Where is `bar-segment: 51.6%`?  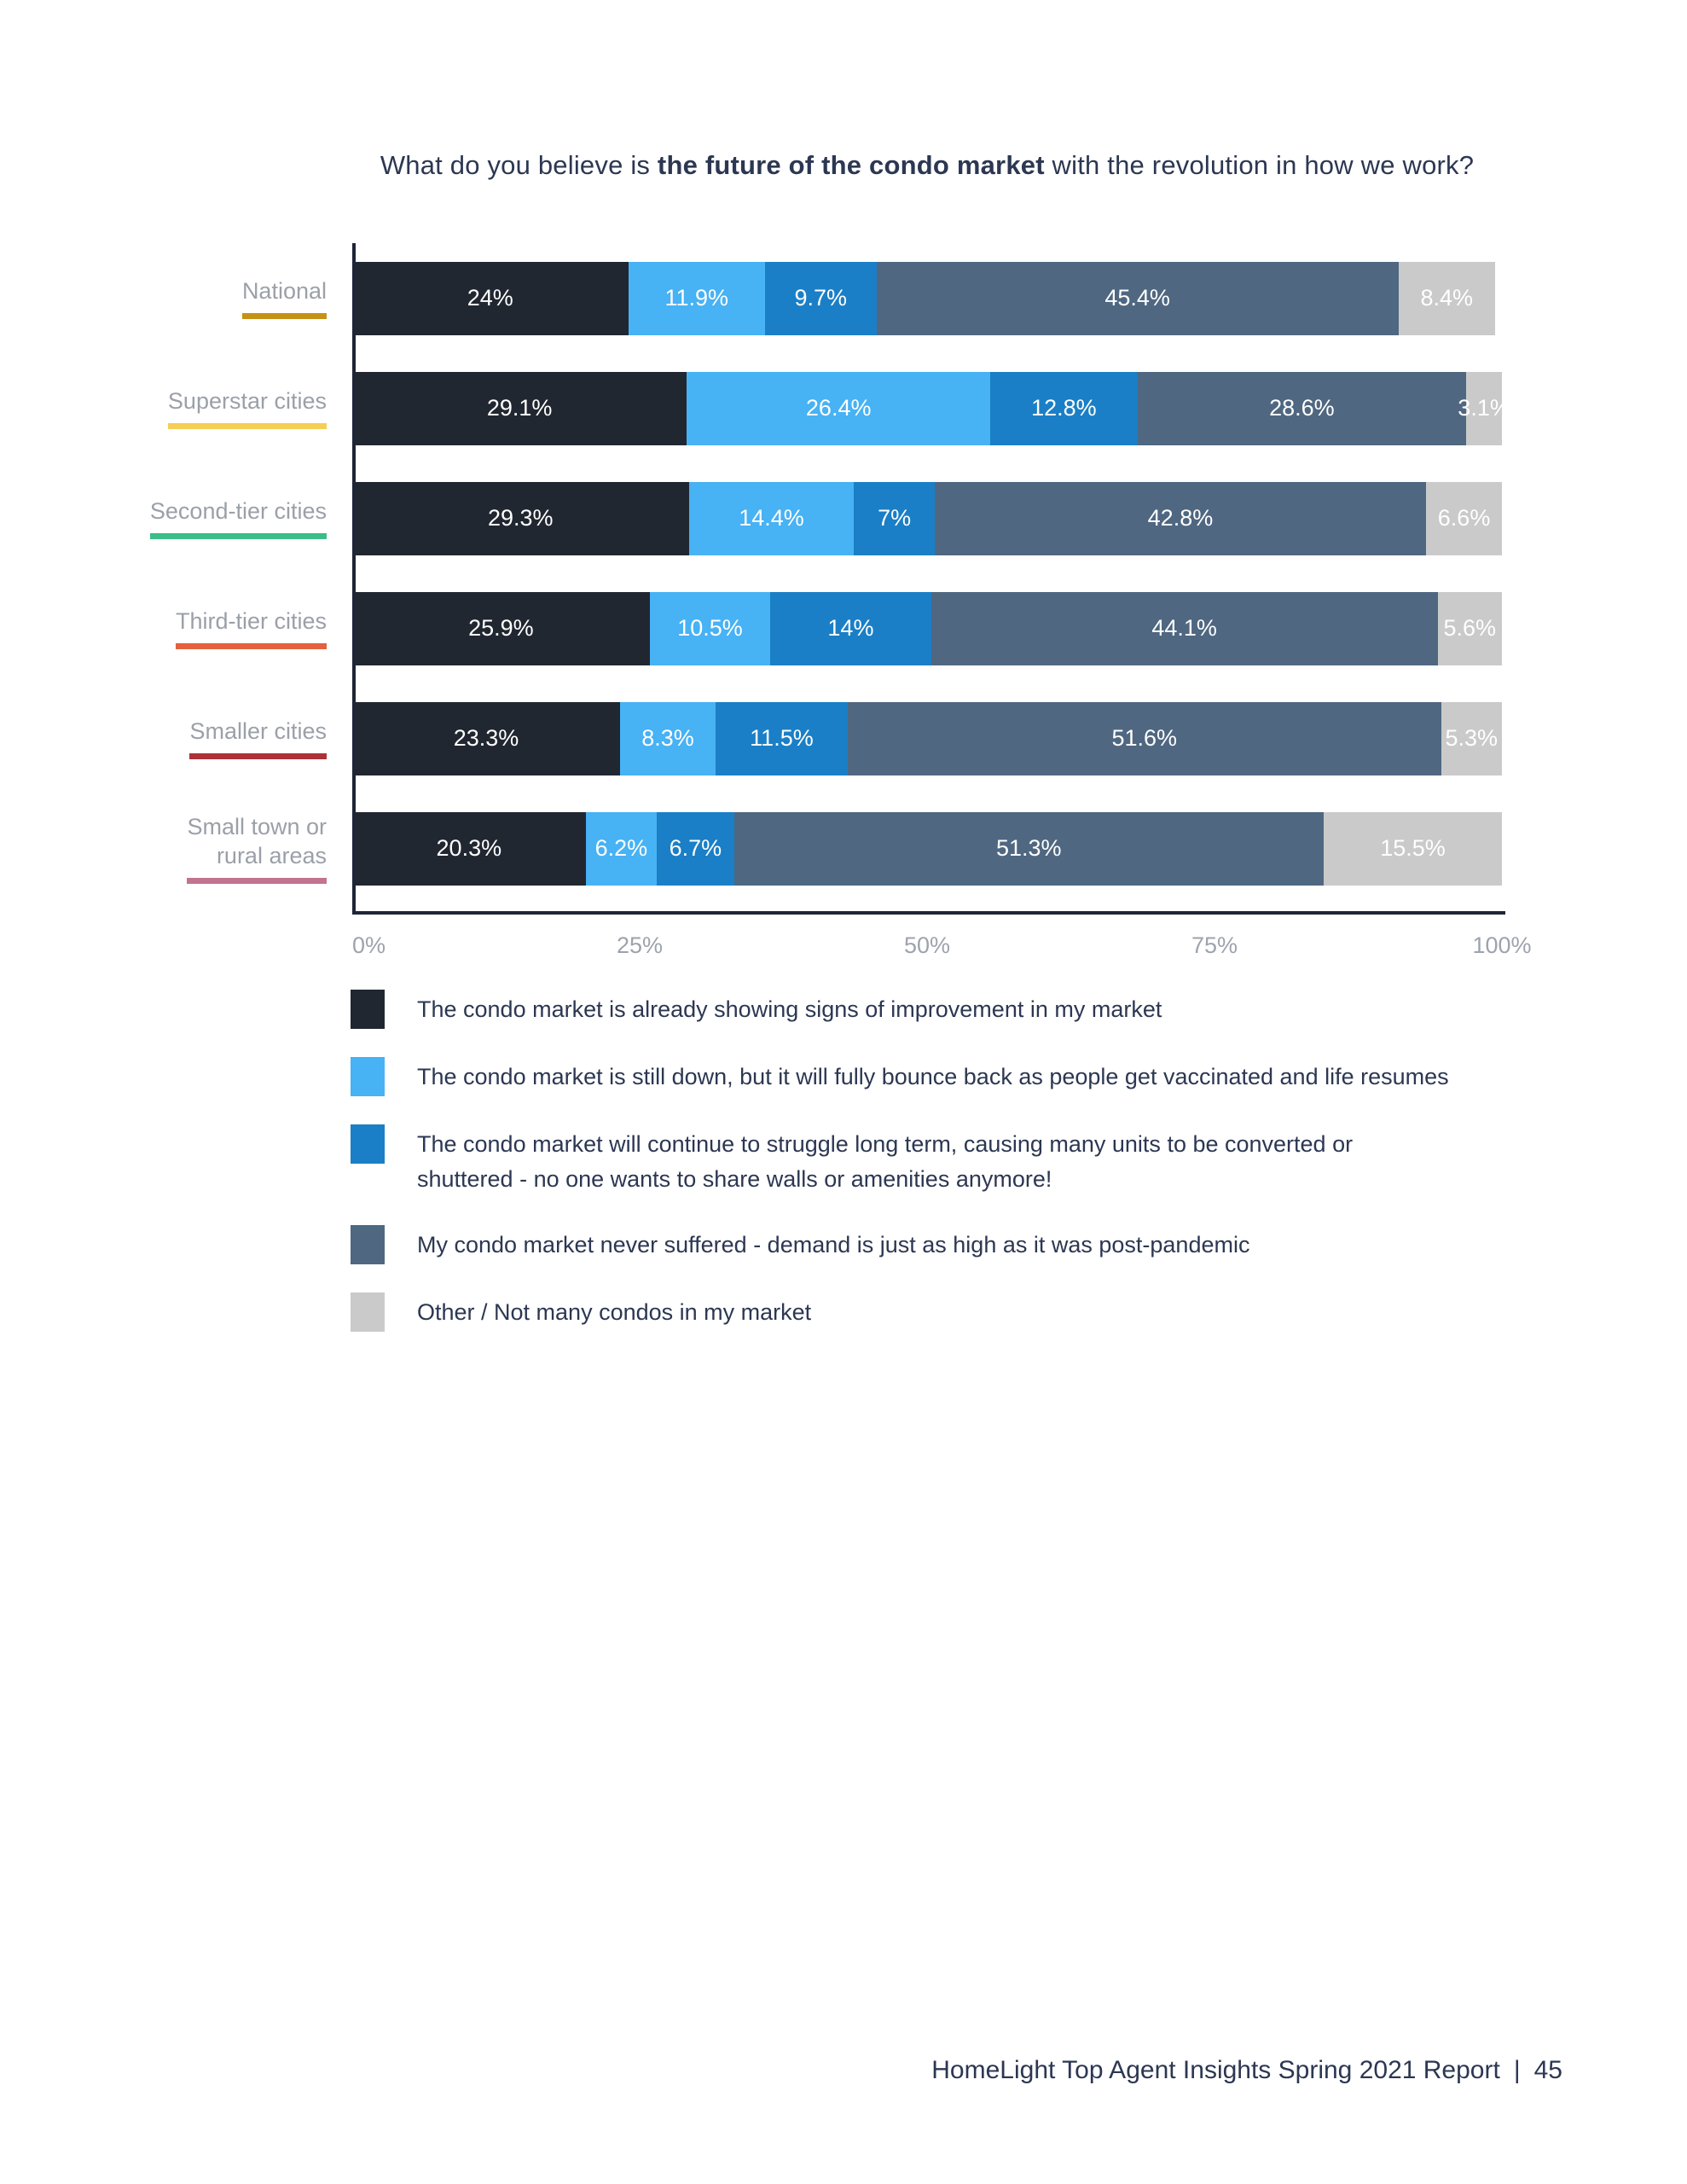
bar-segment: 51.6% is located at coordinates (1144, 738).